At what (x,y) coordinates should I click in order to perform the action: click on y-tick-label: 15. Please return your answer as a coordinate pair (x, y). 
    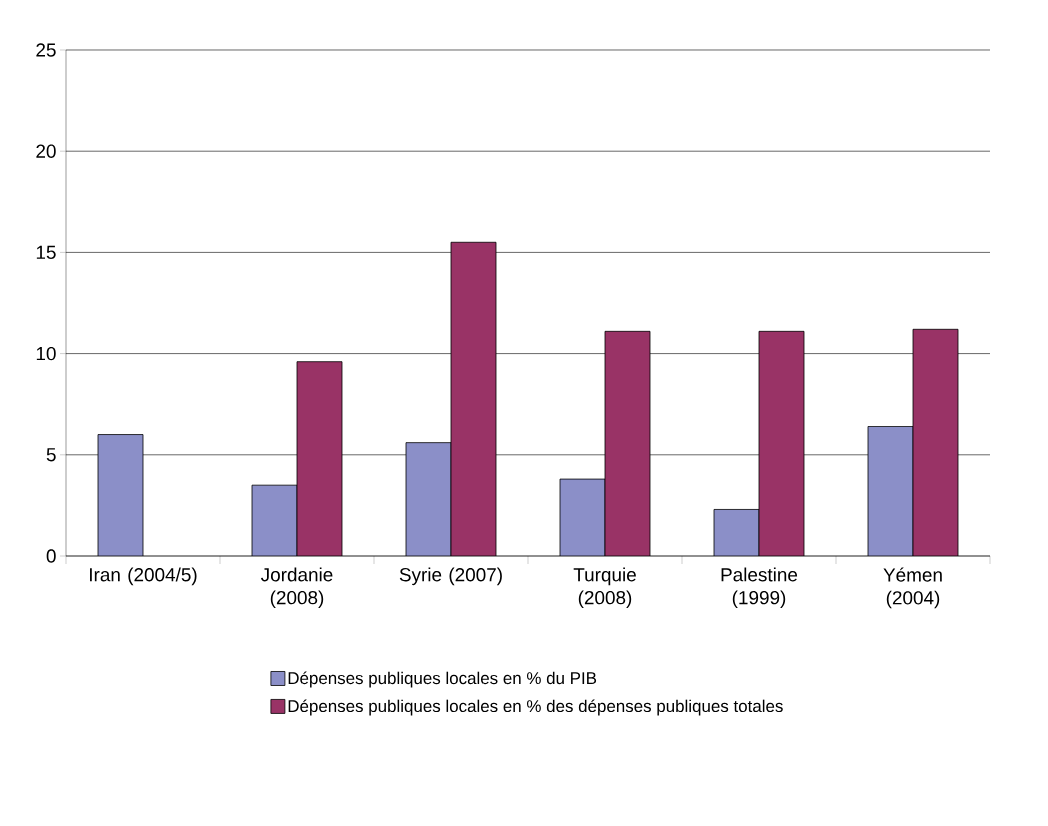
    Looking at the image, I should click on (46, 252).